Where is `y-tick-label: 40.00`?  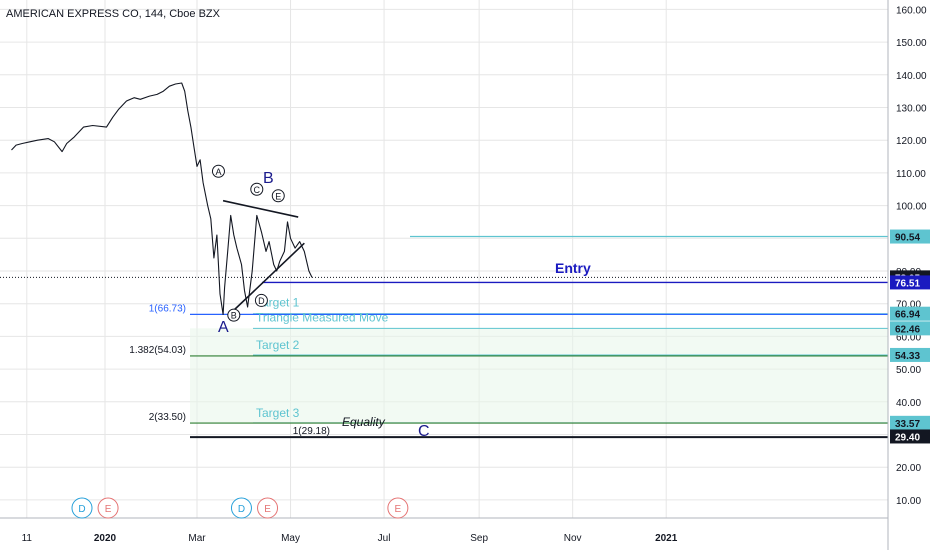
y-tick-label: 40.00 is located at coordinates (908, 403).